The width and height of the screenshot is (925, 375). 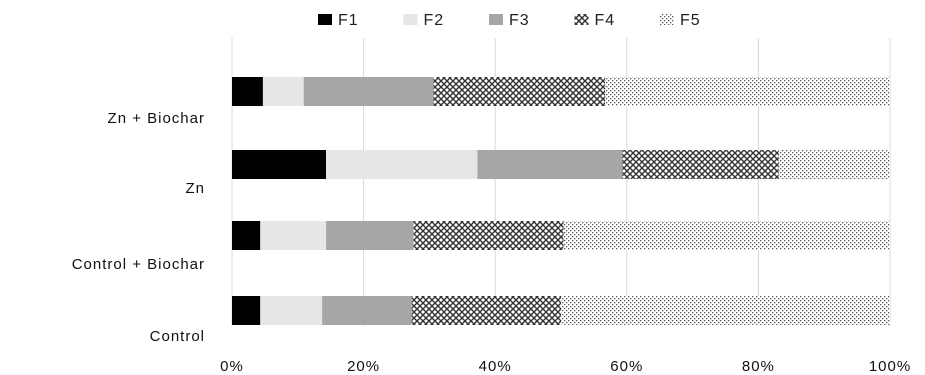 I want to click on bar-zn-biochar-f1, so click(x=247, y=91).